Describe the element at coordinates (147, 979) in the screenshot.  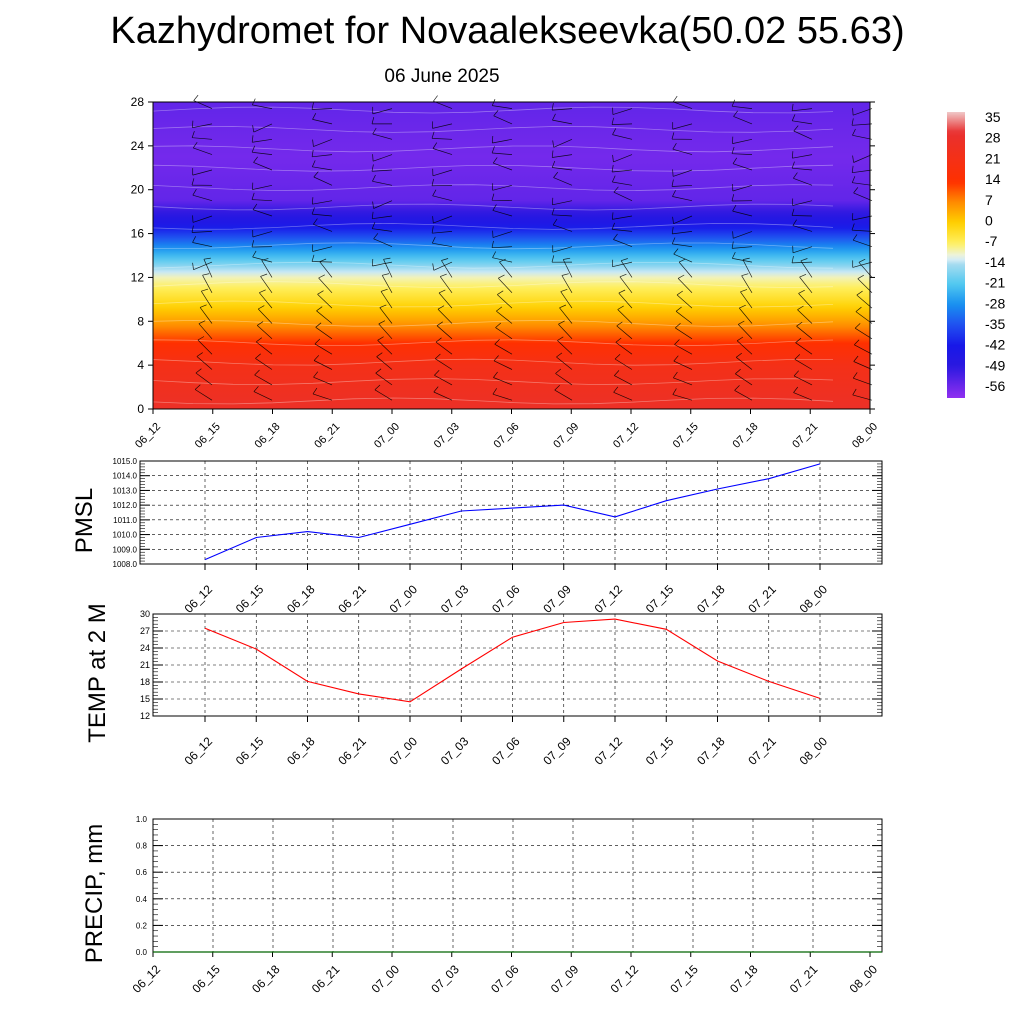
I see `x-tick-label: 06_12` at that location.